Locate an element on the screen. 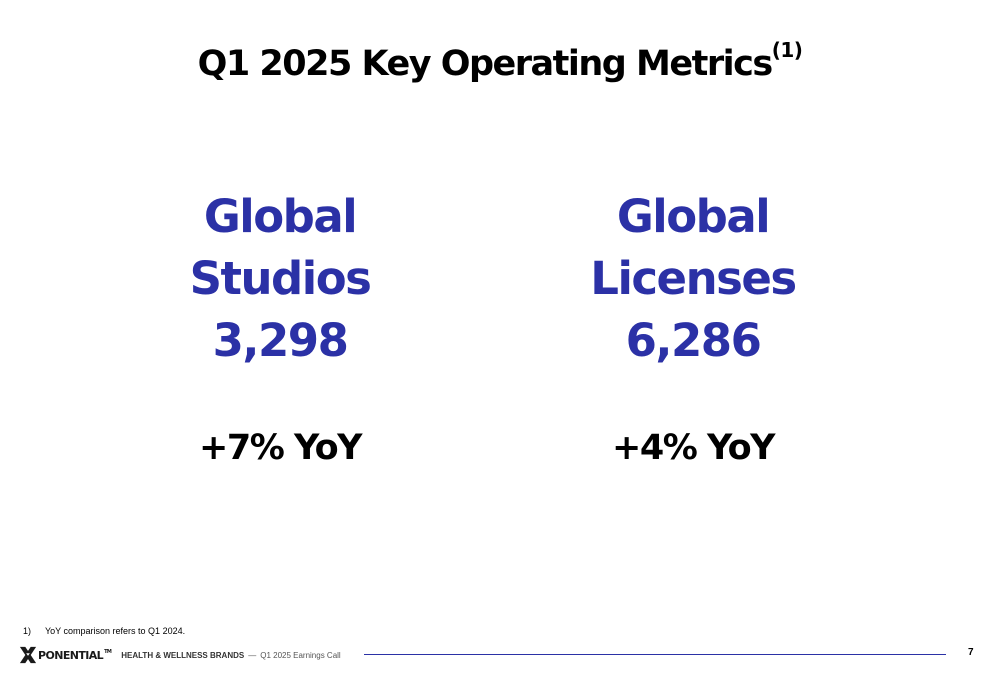 This screenshot has width=1000, height=685. metric-global-studios: Global Studios 3,298 is located at coordinates (280, 279).